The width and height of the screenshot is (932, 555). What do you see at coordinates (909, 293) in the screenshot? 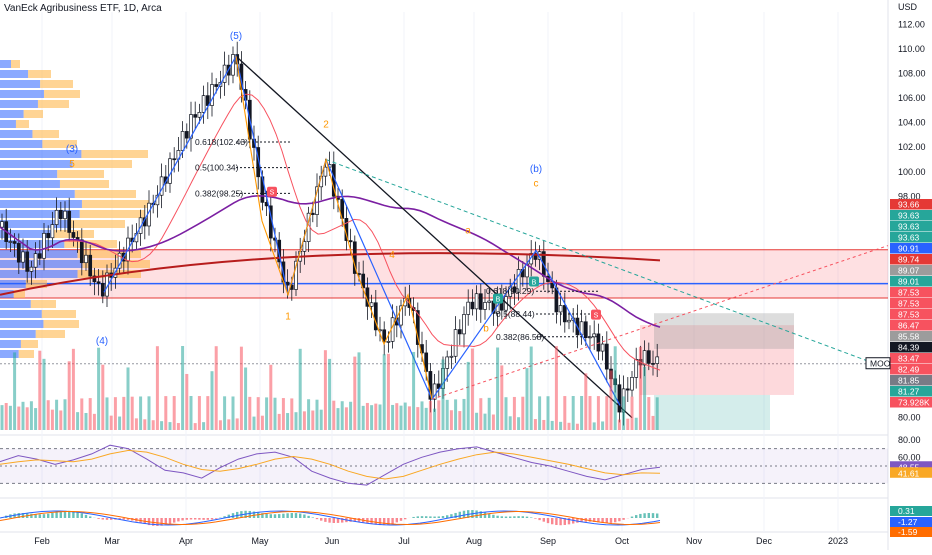
I see `price-tag-label: 87.53` at bounding box center [909, 293].